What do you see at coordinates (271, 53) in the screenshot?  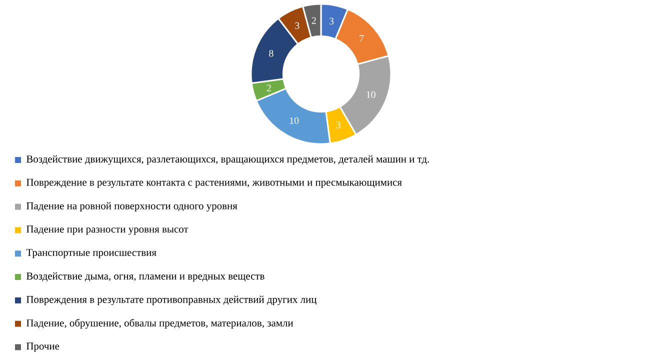 I see `data-label: 8` at bounding box center [271, 53].